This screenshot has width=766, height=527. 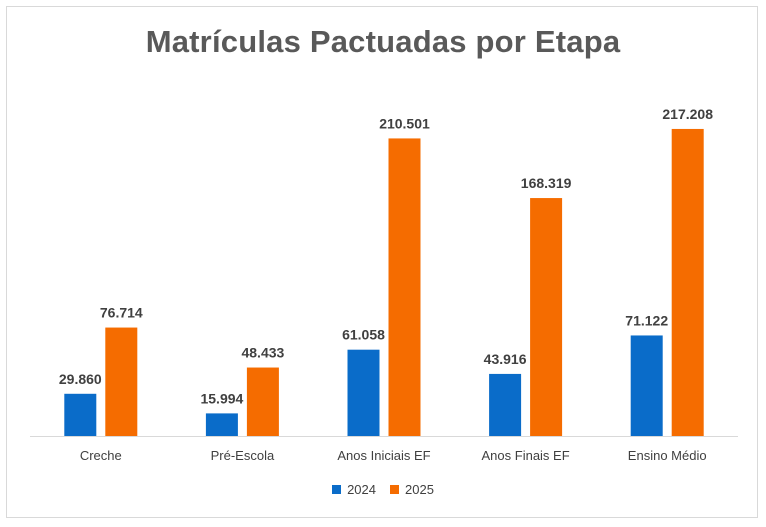 What do you see at coordinates (337, 489) in the screenshot?
I see `legend-swatch-2024` at bounding box center [337, 489].